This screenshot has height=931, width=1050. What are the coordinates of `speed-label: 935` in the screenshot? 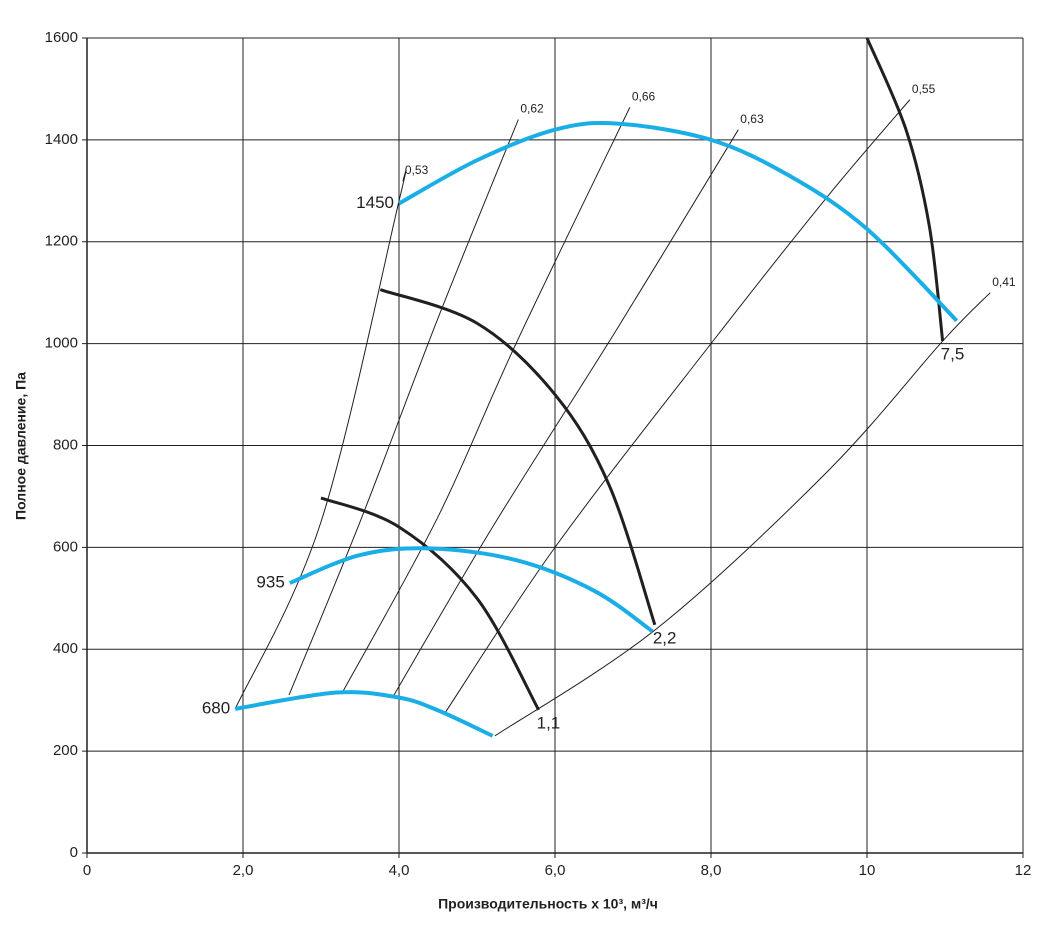 It's located at (270, 582).